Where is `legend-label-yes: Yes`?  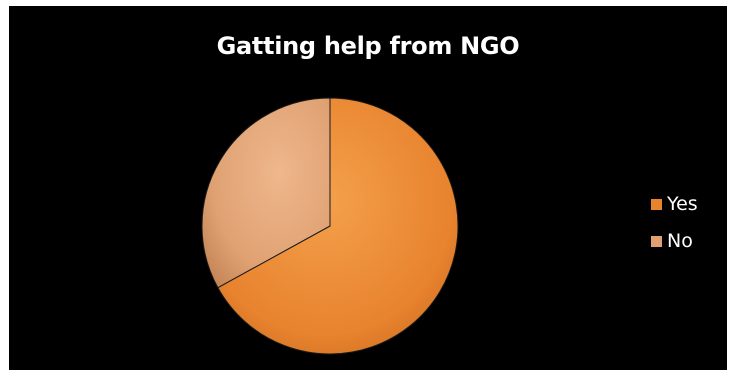
legend-label-yes: Yes is located at coordinates (682, 204).